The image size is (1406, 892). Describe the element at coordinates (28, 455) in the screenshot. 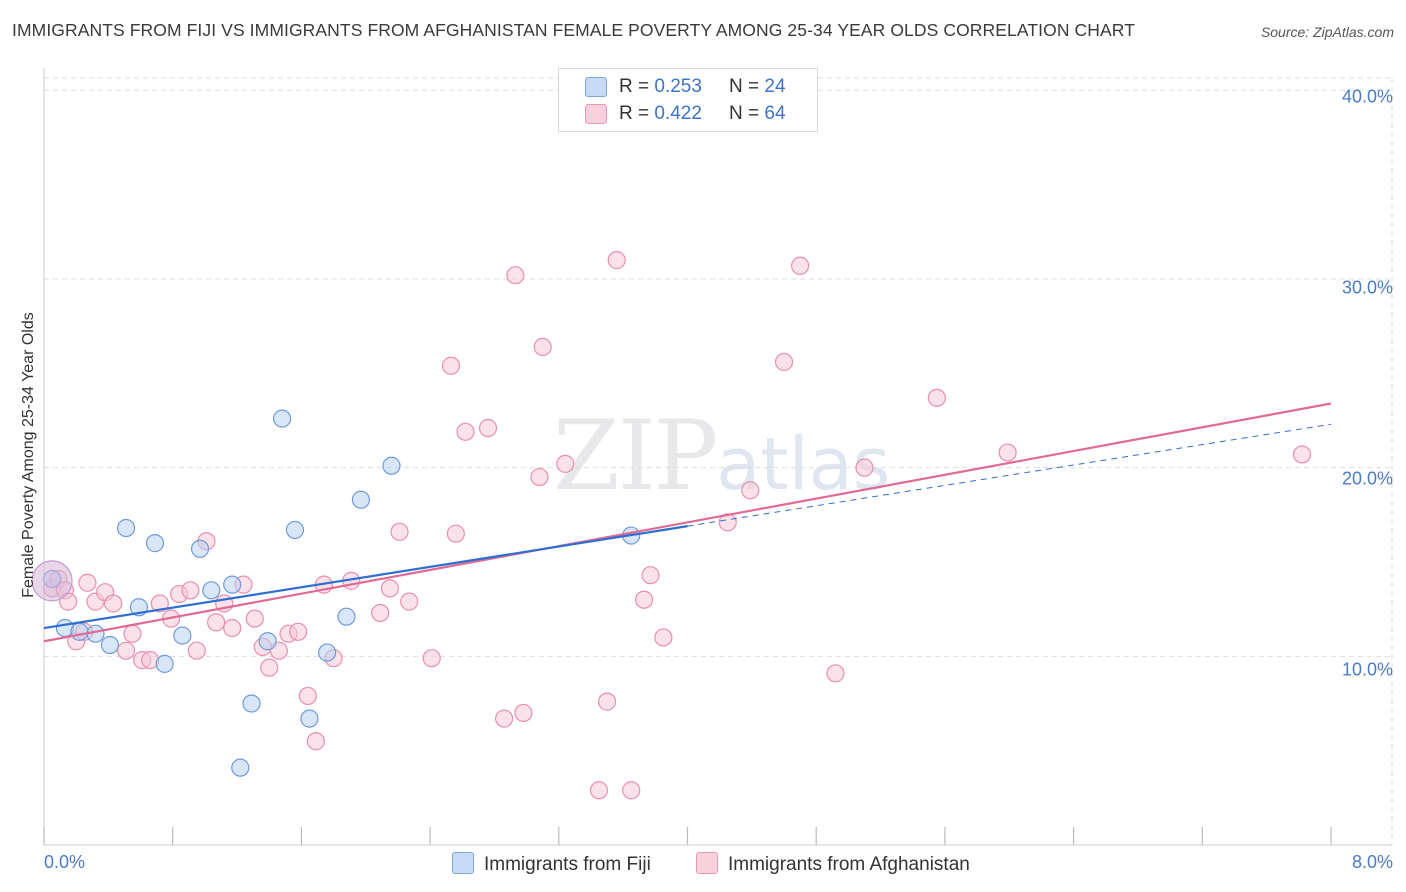

I see `y-axis-label: Female Poverty Among 25-34 Year Olds` at that location.